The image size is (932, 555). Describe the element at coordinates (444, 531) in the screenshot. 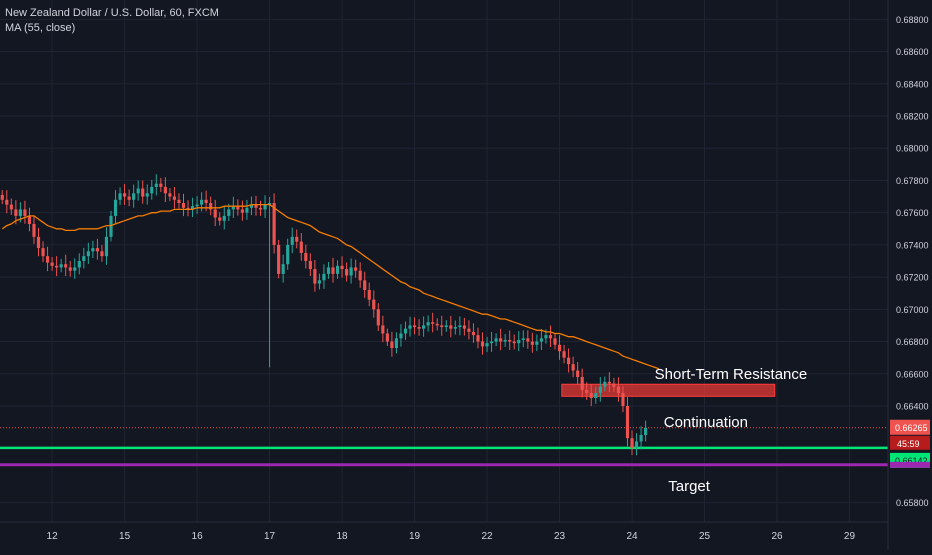

I see `time-axis: 12 15 16 17 18 19 22 23 24 25 26 29` at that location.